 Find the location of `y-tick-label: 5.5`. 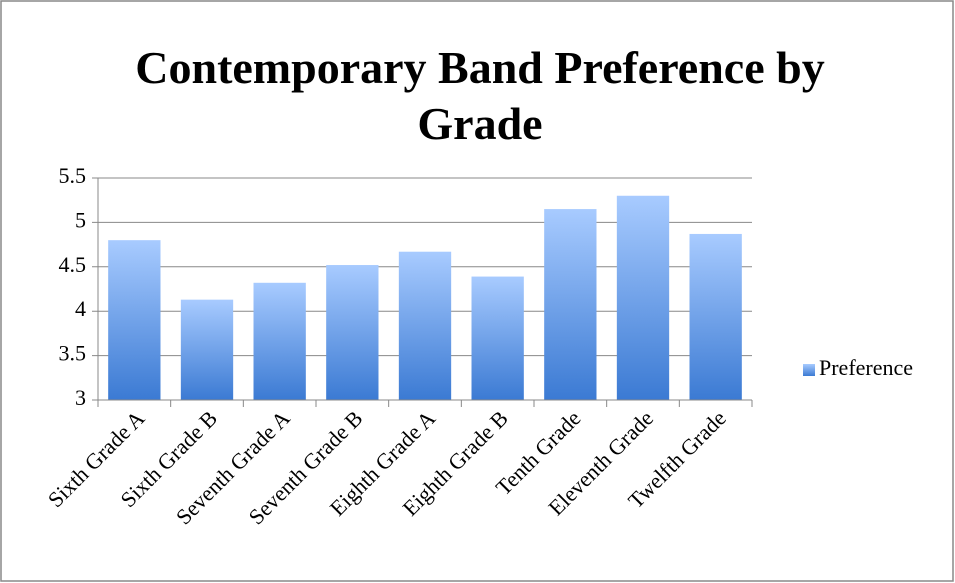

y-tick-label: 5.5 is located at coordinates (73, 175).